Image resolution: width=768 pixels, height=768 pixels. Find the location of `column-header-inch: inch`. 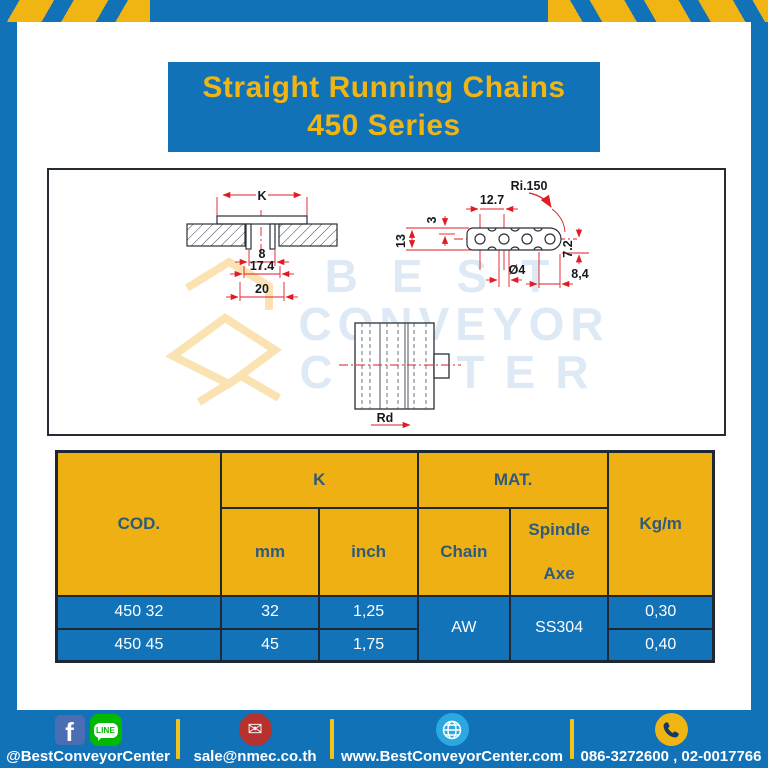

column-header-inch: inch is located at coordinates (368, 551).